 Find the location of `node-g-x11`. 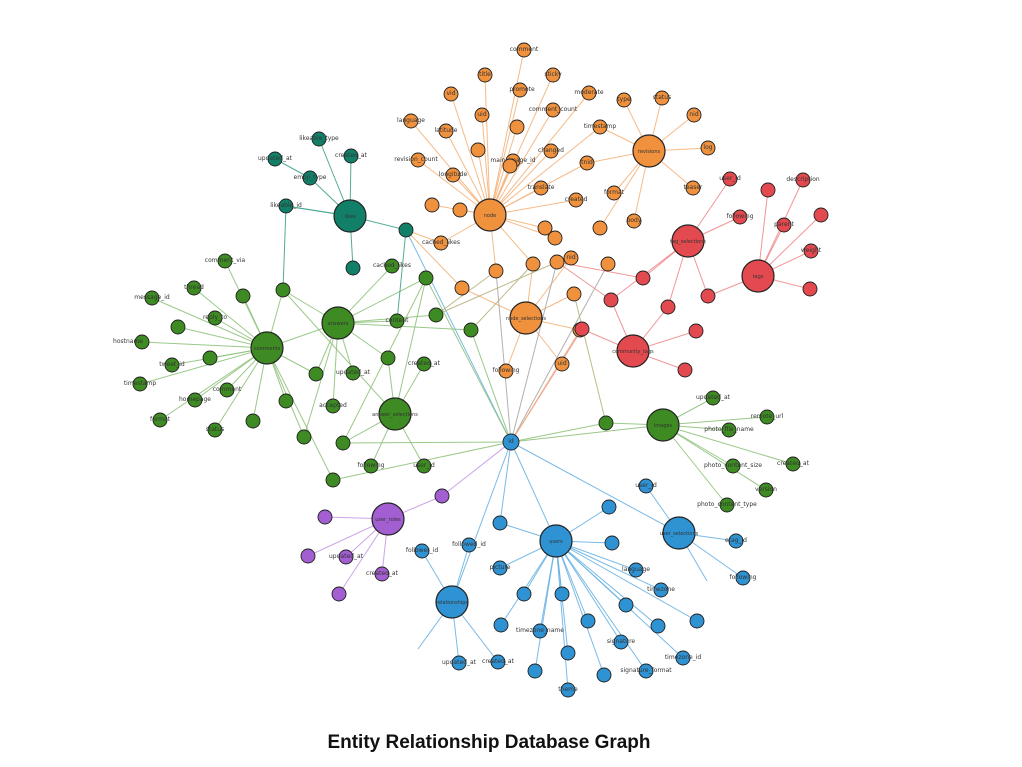

node-g-x11 is located at coordinates (388, 358).